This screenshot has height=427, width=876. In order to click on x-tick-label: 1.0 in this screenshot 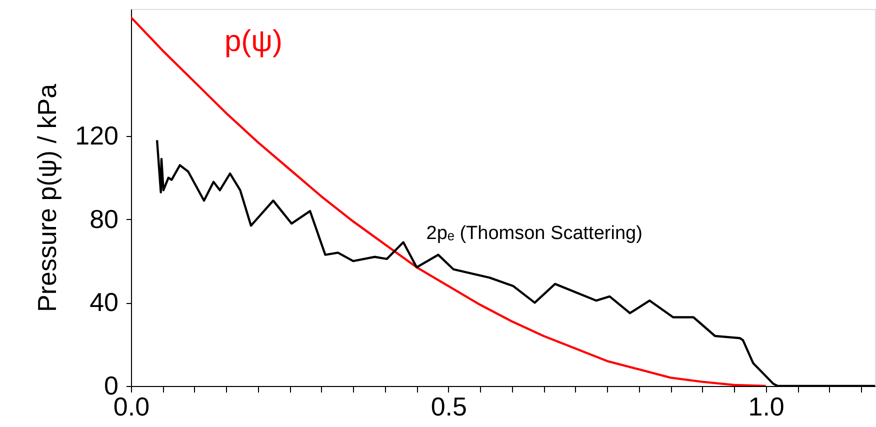, I will do `click(766, 407)`.